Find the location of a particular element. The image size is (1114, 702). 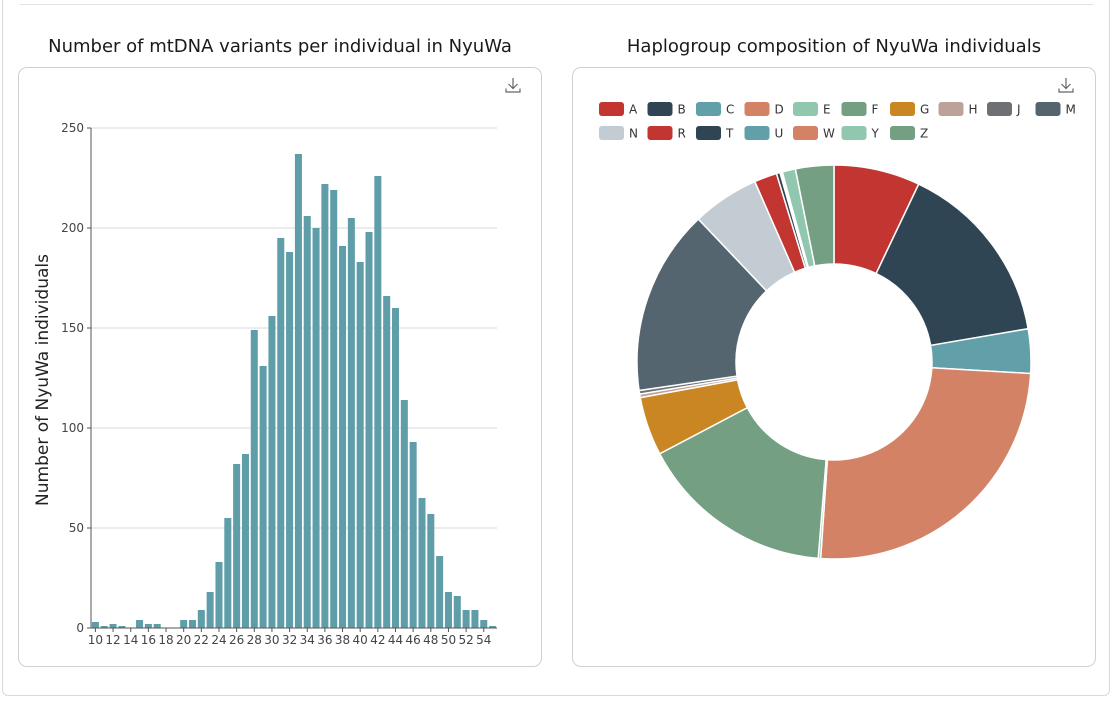

legend-label: W is located at coordinates (829, 134).